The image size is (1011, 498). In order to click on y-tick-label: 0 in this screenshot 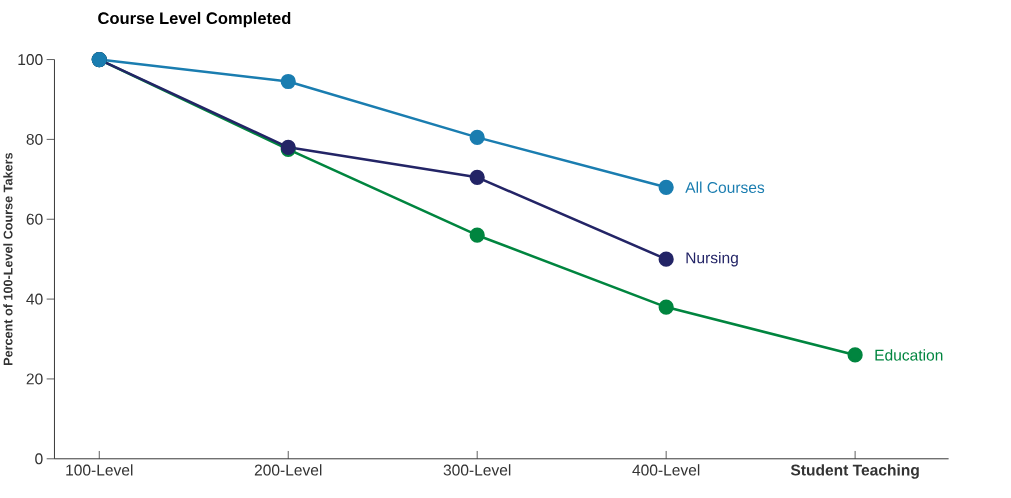, I will do `click(39, 459)`.